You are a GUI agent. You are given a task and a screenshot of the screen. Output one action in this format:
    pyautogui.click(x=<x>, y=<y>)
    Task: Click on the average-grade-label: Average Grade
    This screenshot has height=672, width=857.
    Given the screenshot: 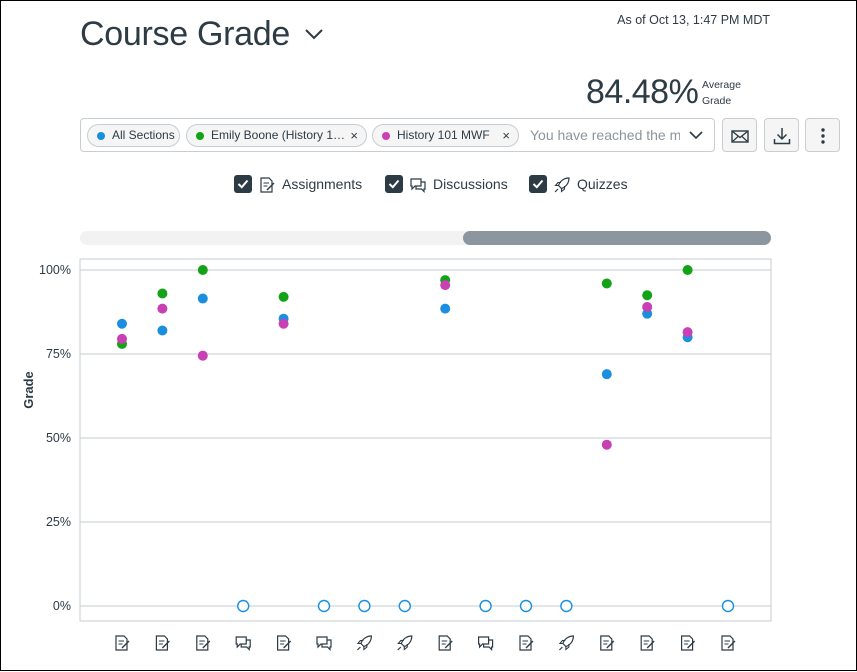 What is the action you would take?
    pyautogui.click(x=721, y=93)
    